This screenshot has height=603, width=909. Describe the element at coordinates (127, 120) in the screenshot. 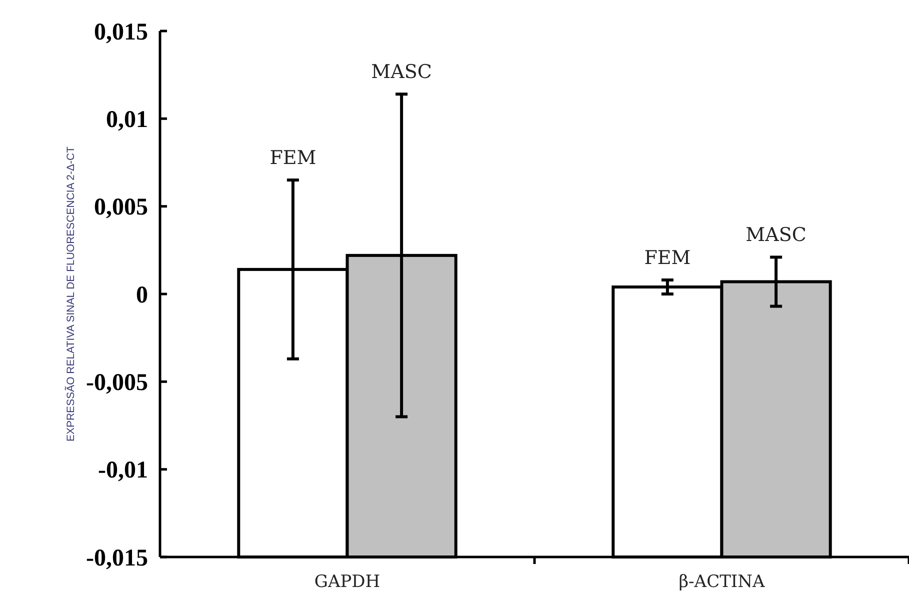

I see `y-tick-label: 0,01` at that location.